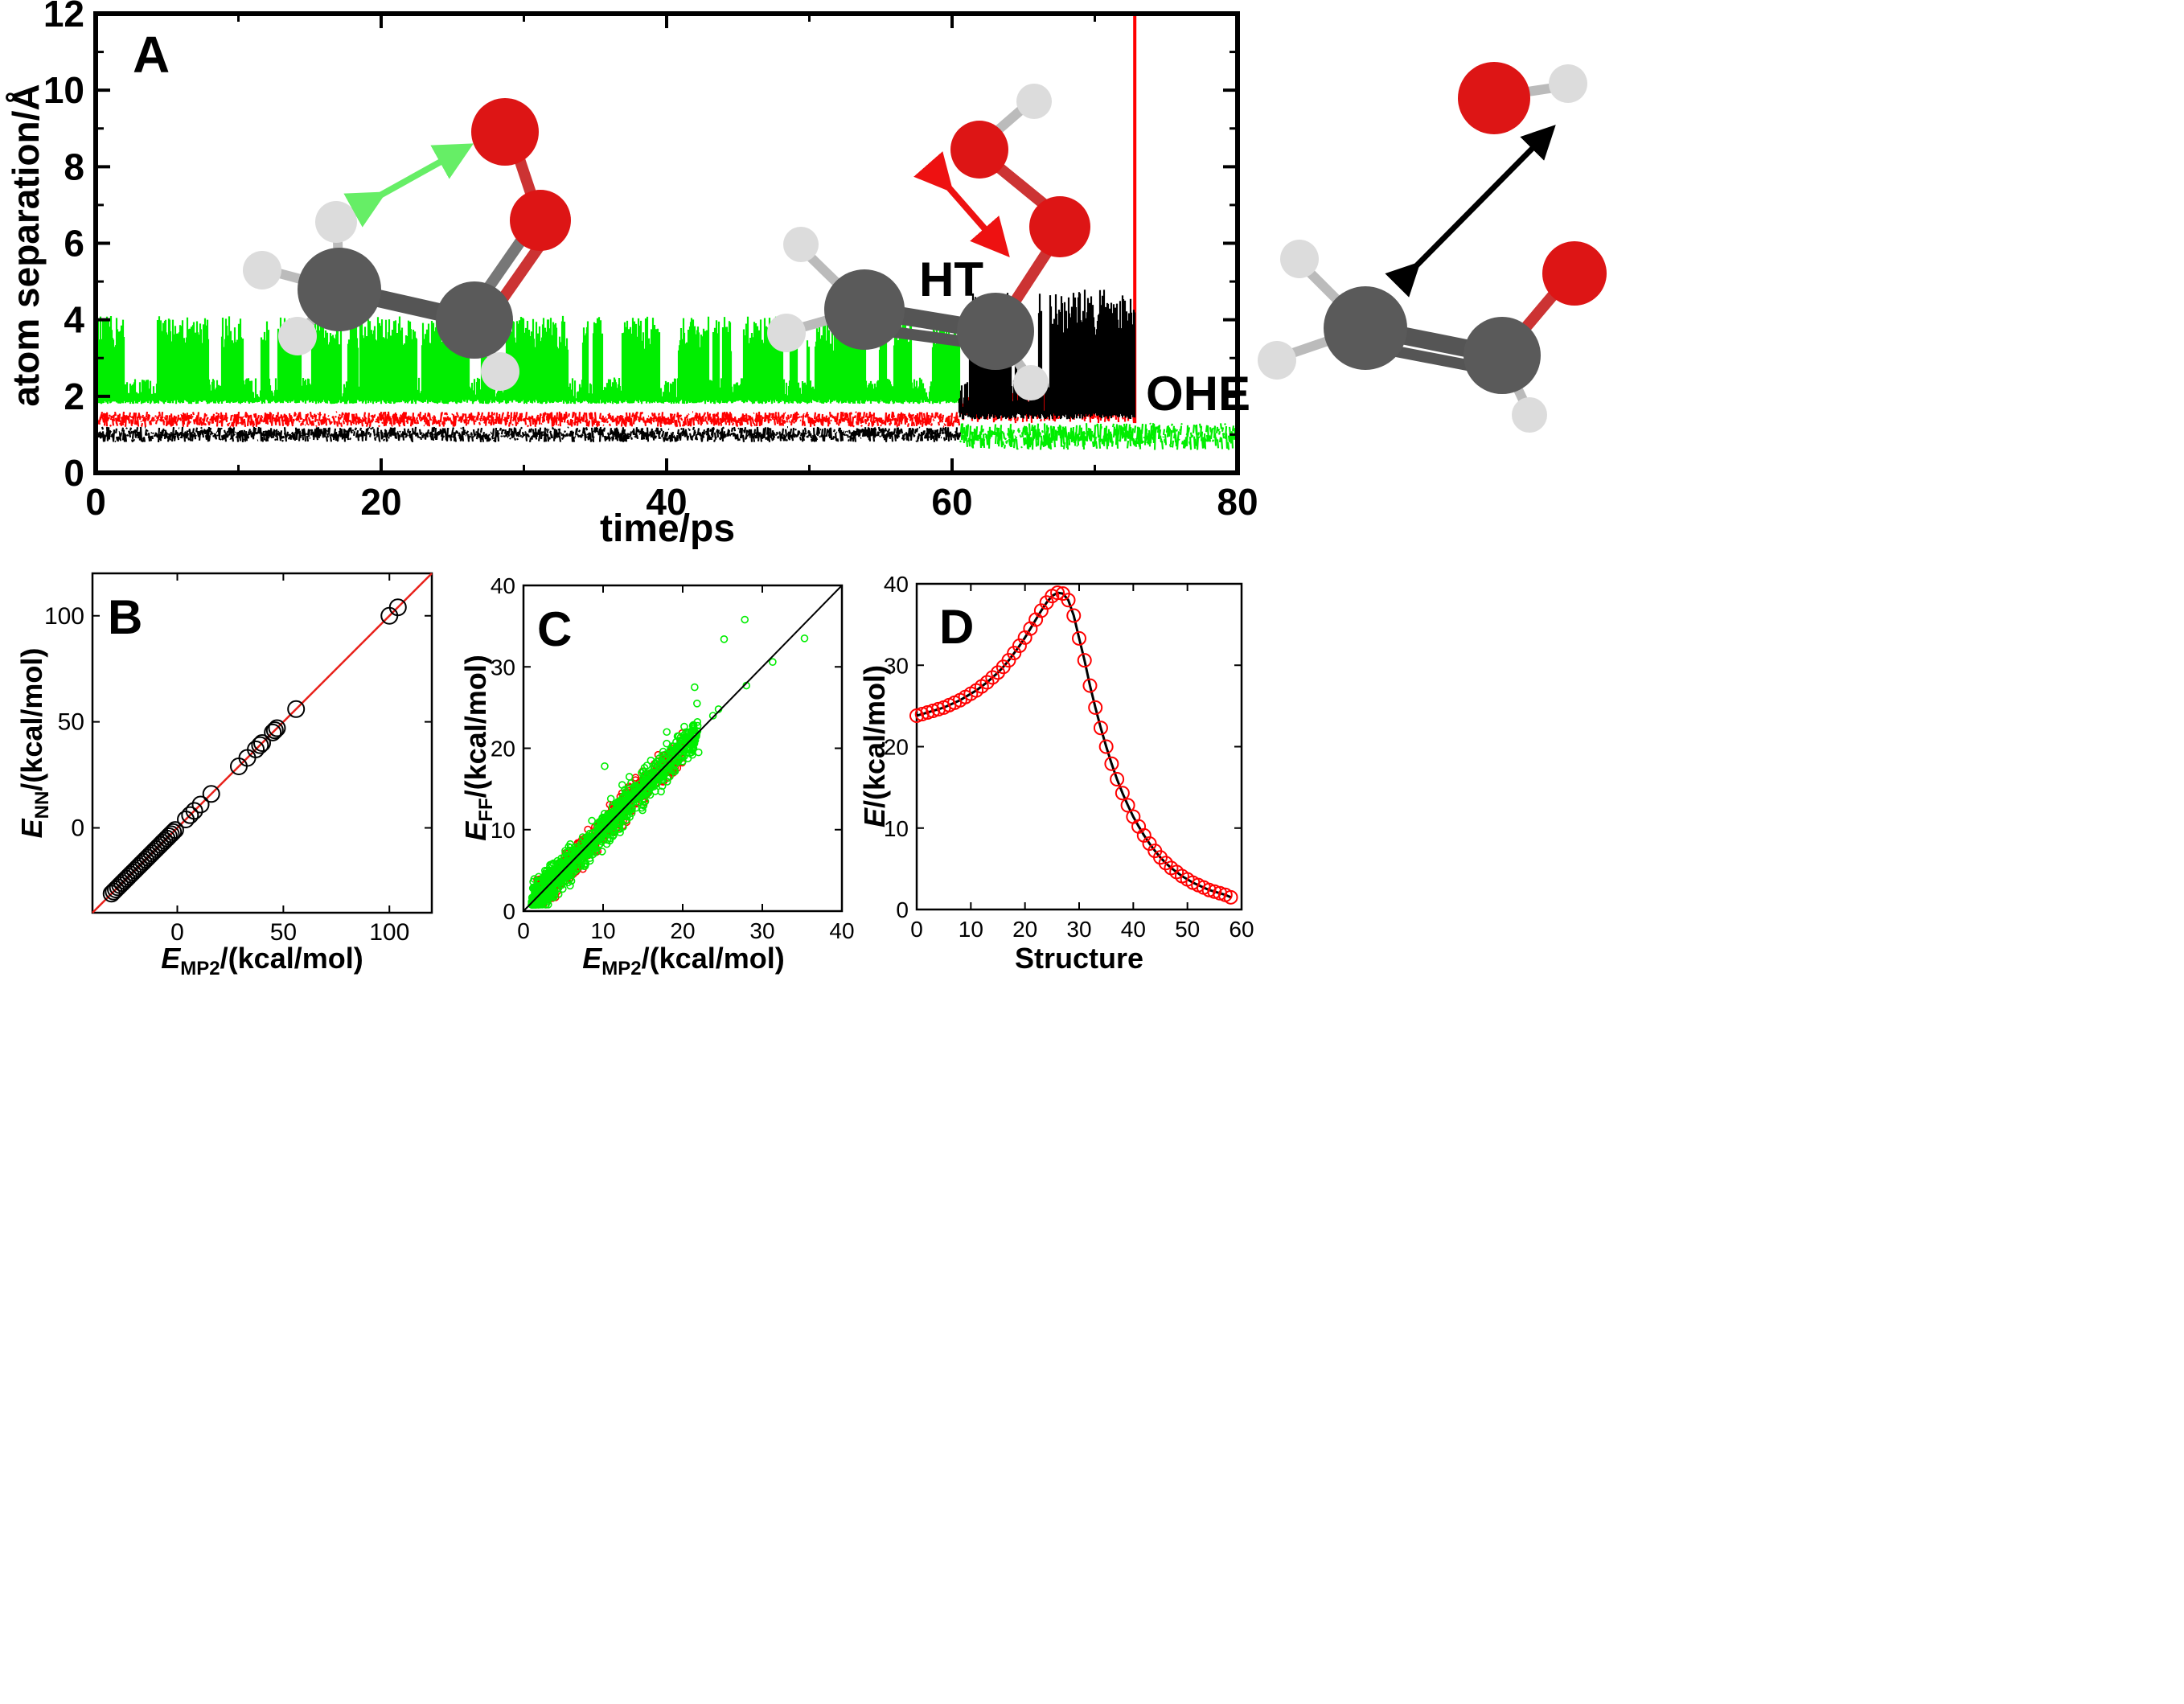 The image size is (2184, 1704). What do you see at coordinates (74, 167) in the screenshot?
I see `y-tick-label: 8` at bounding box center [74, 167].